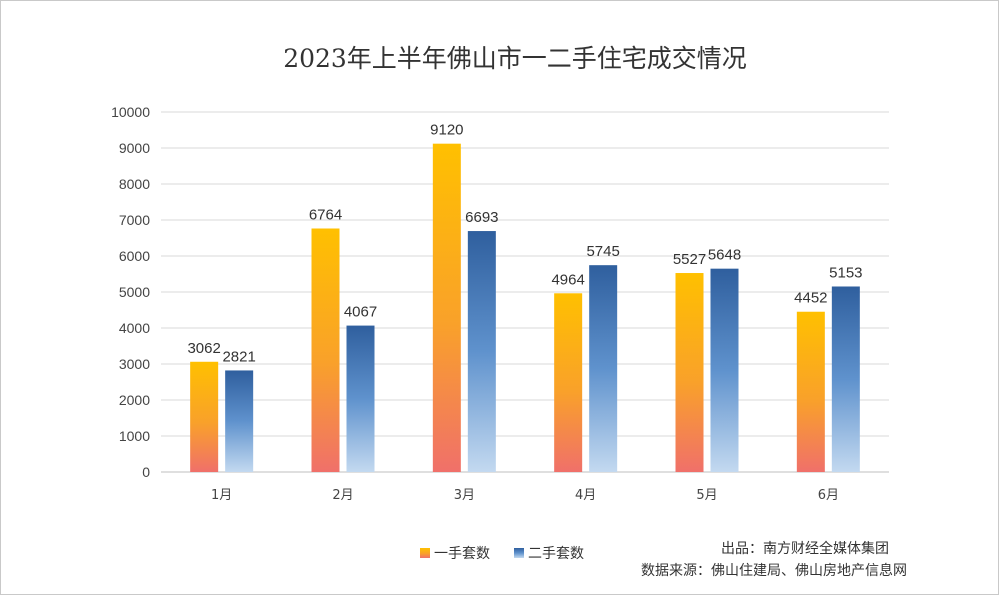 The height and width of the screenshot is (596, 999). Describe the element at coordinates (724, 370) in the screenshot. I see `bar-series-2-5月` at that location.